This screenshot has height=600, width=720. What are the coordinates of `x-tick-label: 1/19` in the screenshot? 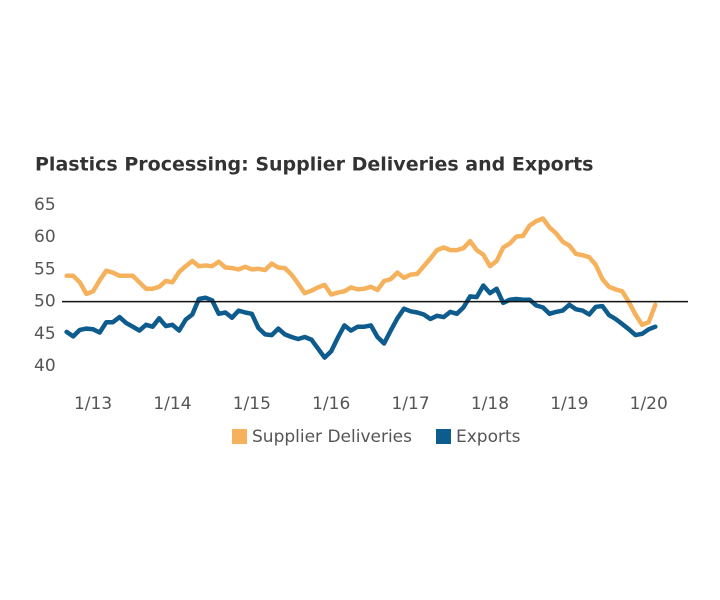 It's located at (569, 404).